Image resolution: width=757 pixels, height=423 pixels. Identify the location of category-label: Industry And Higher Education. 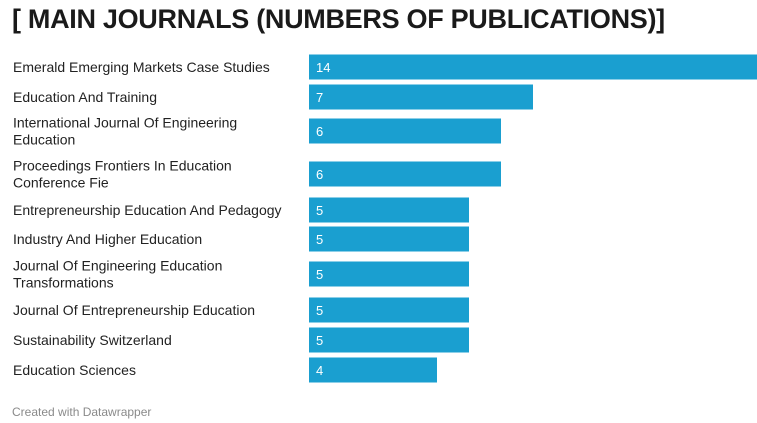
(107, 239).